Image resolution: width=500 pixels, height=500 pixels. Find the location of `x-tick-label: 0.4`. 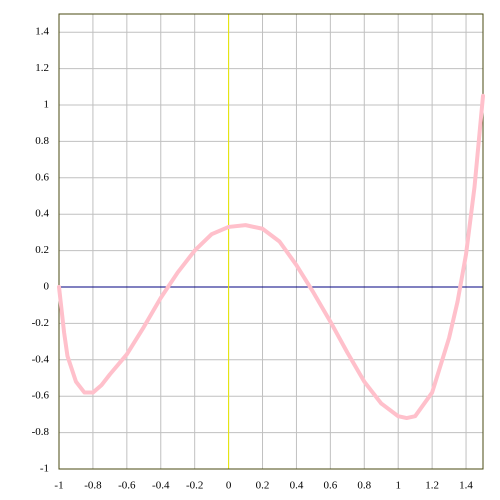

x-tick-label: 0.4 is located at coordinates (297, 486).